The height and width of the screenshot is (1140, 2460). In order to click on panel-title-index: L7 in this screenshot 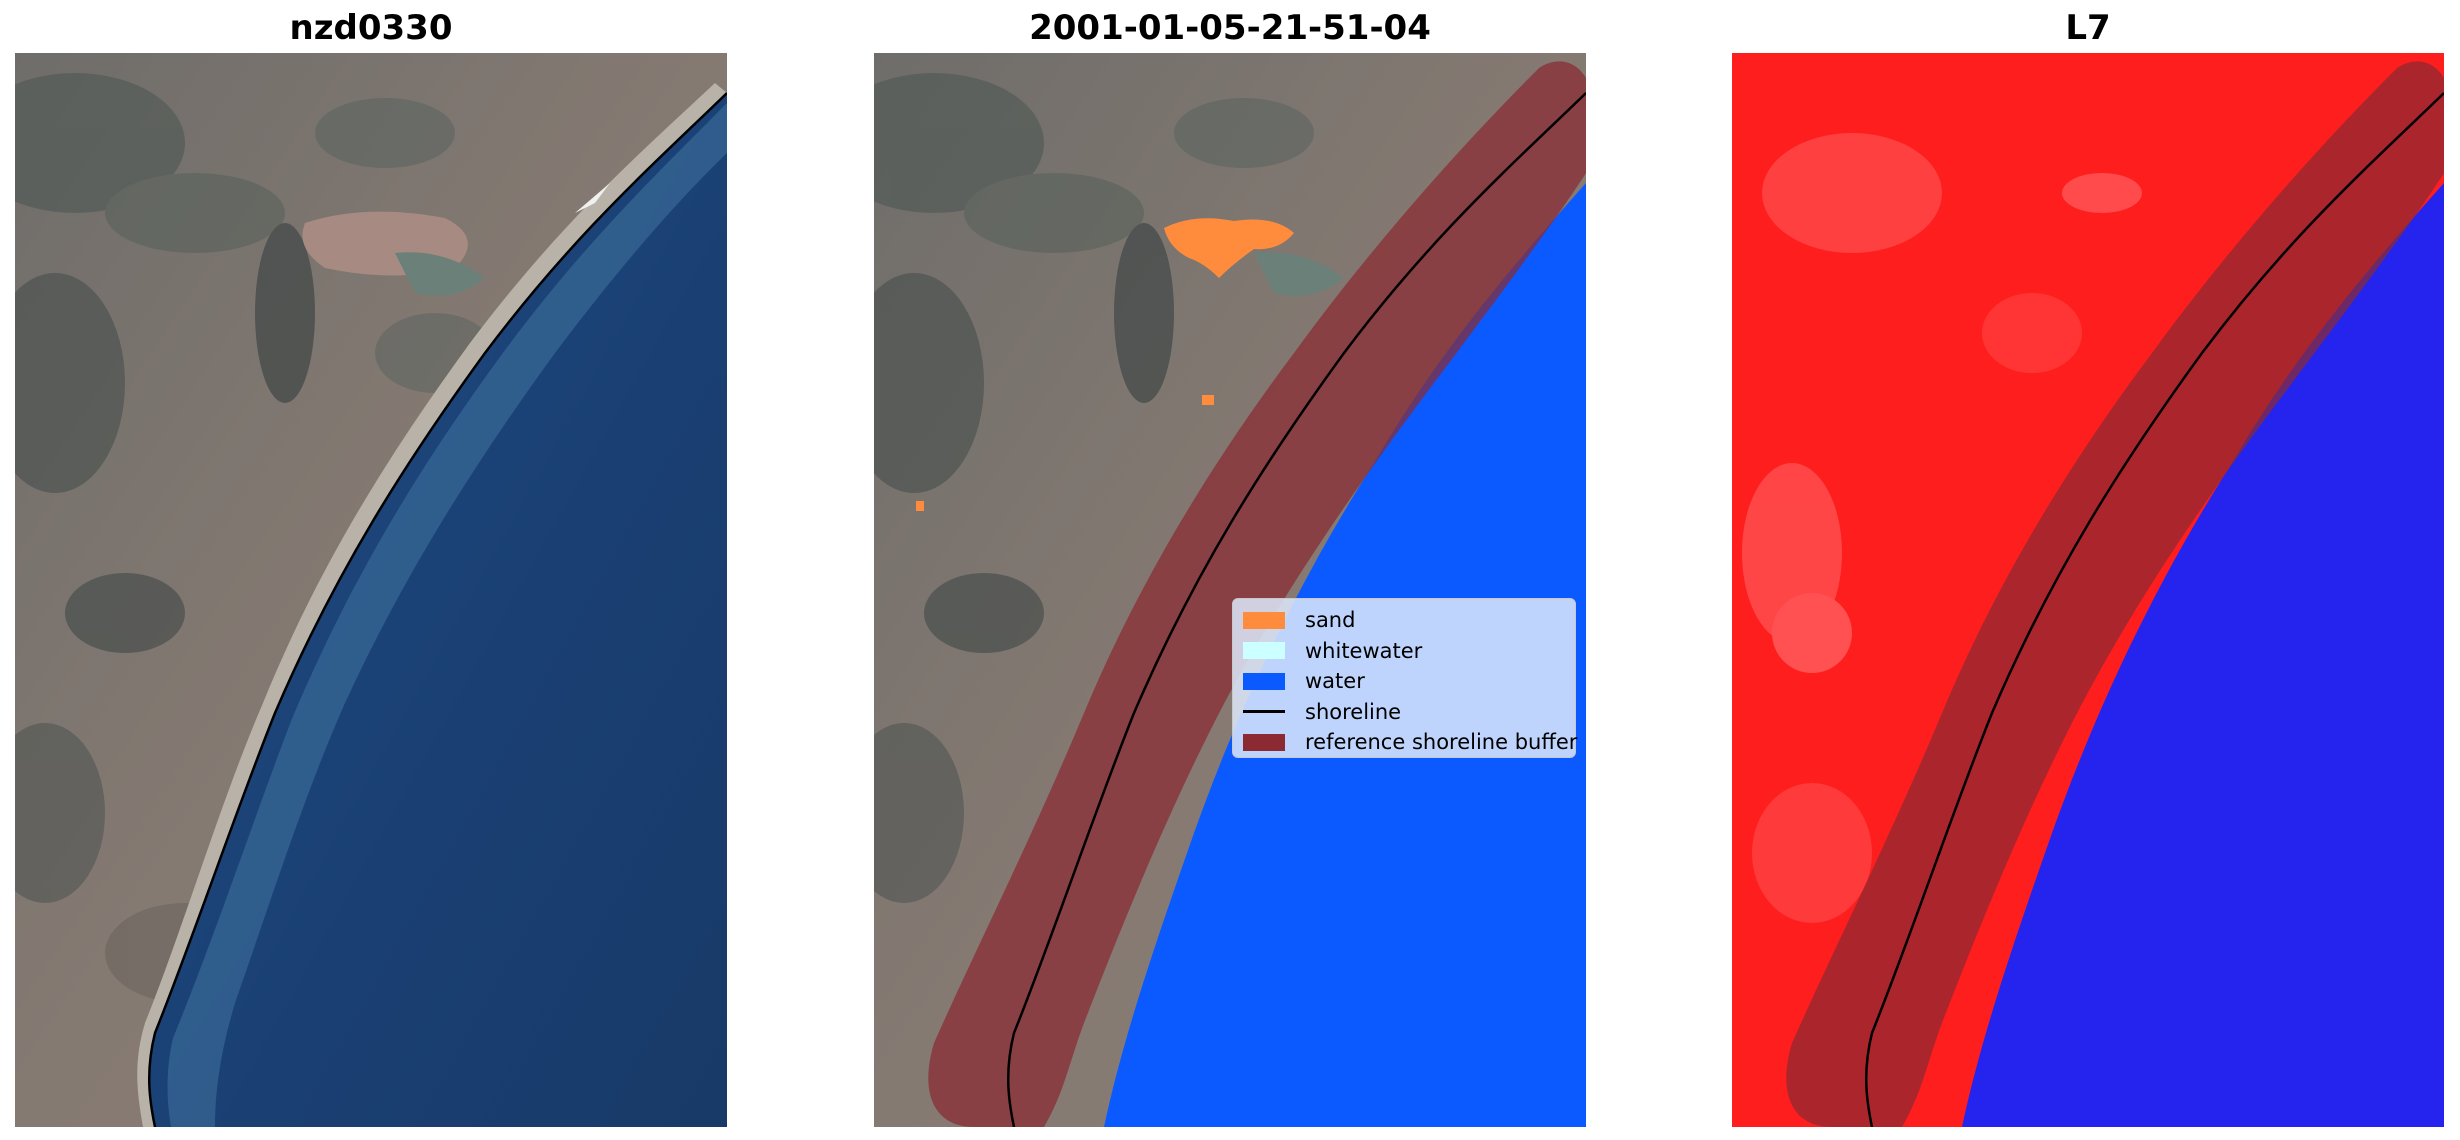, I will do `click(2088, 28)`.